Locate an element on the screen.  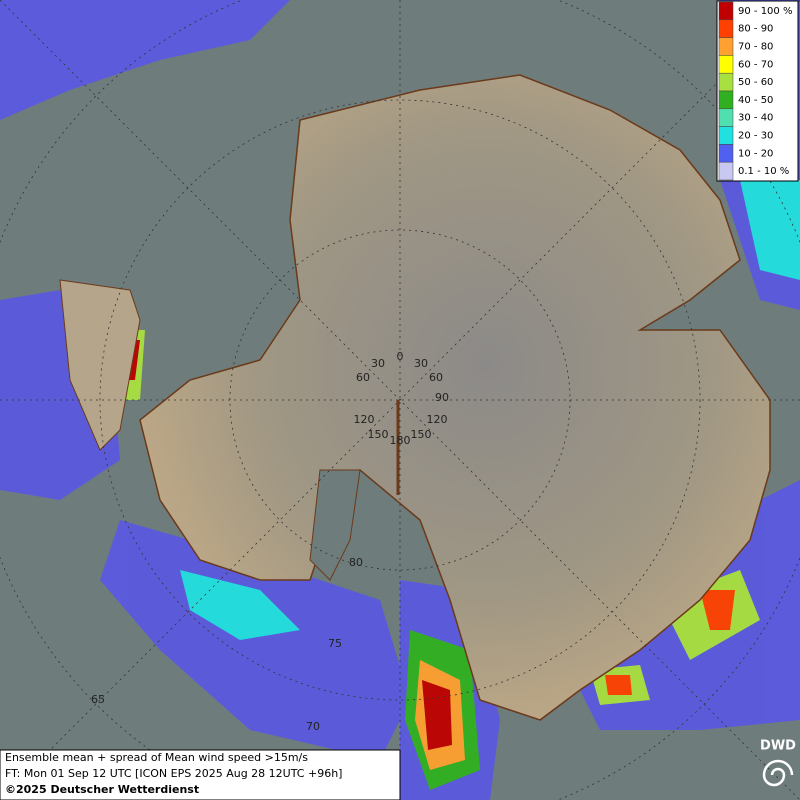
peninsula is located at coordinates (100, 365).